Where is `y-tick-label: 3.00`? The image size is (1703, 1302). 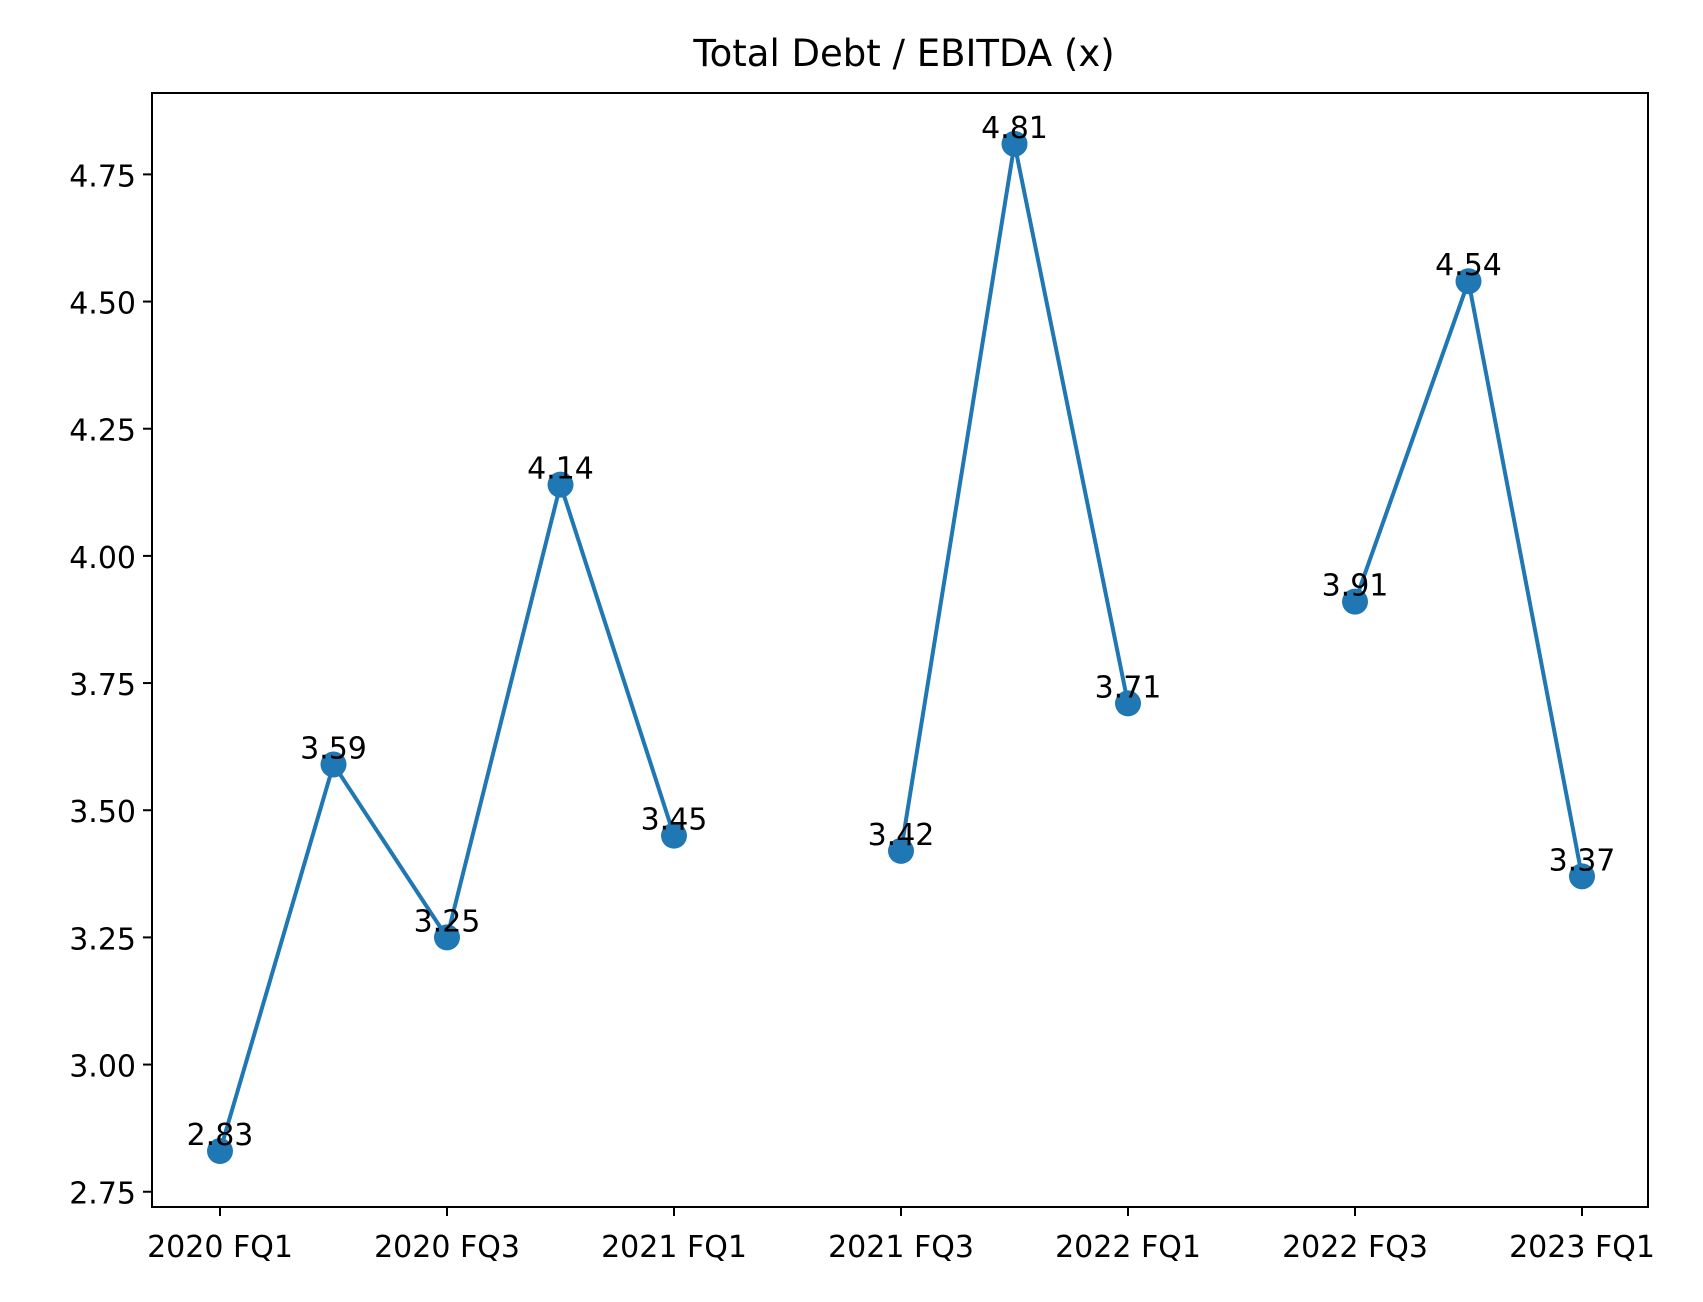 y-tick-label: 3.00 is located at coordinates (102, 1067).